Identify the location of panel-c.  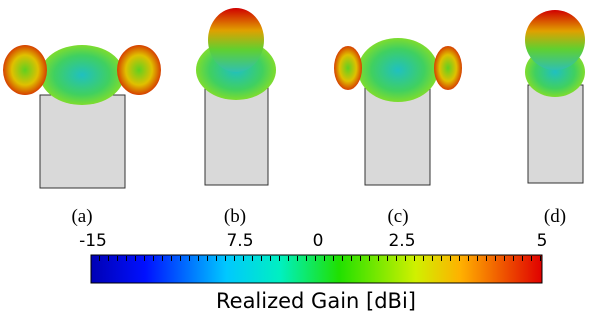
(398, 112).